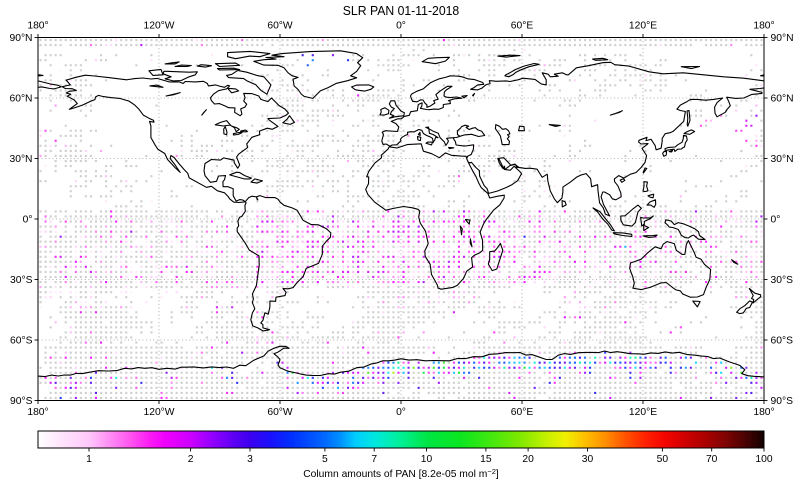 The width and height of the screenshot is (800, 493). What do you see at coordinates (401, 10) in the screenshot?
I see `svg-text: SLR PAN 01-11-2018` at bounding box center [401, 10].